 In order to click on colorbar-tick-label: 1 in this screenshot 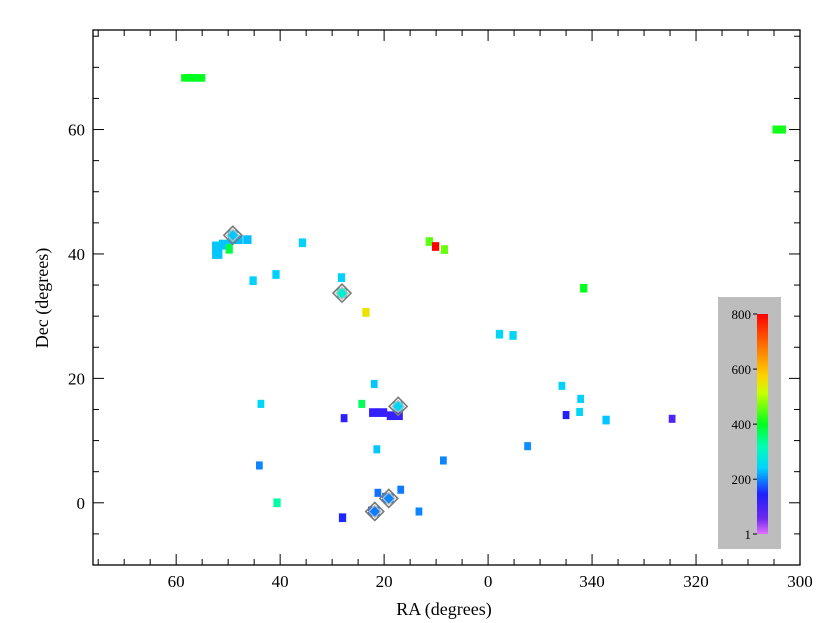, I will do `click(748, 534)`.